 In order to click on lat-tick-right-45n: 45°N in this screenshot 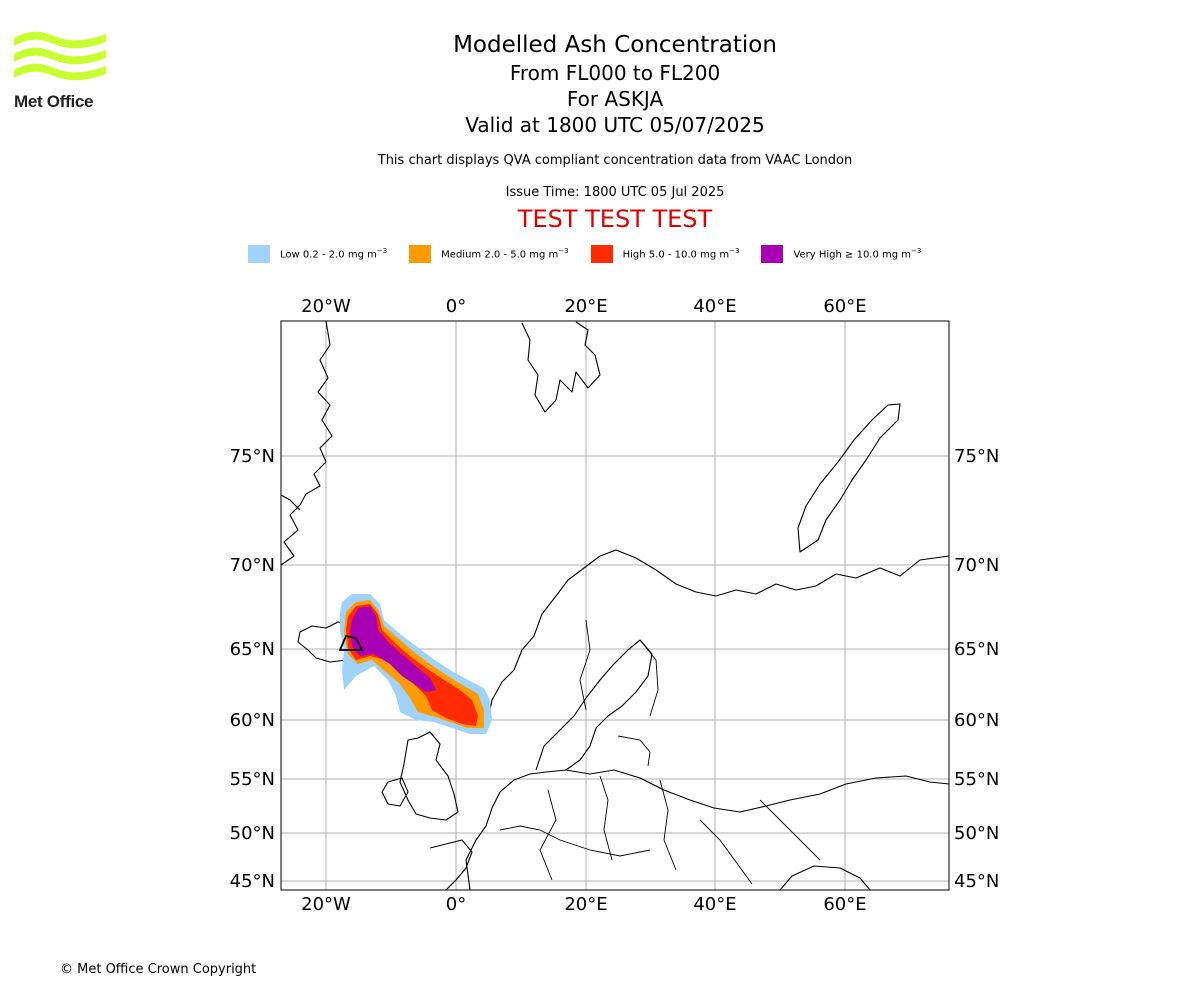, I will do `click(976, 881)`.